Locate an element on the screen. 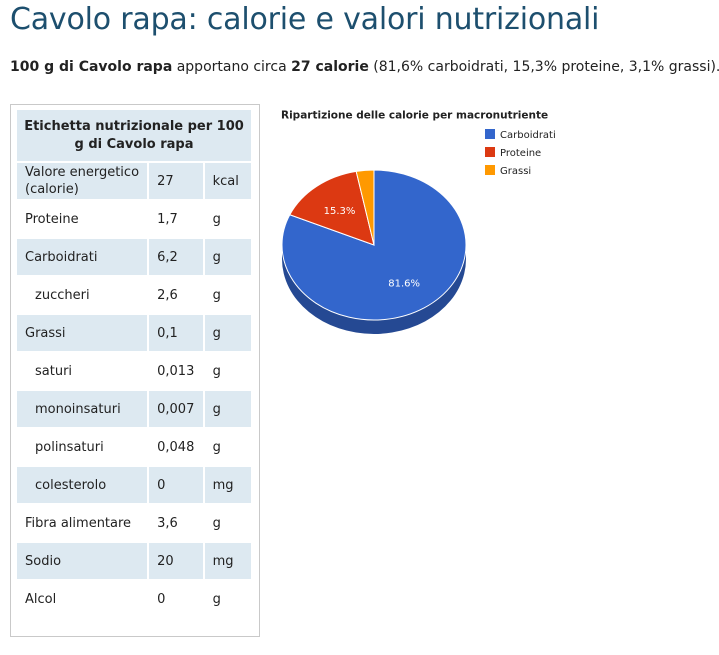  pie-slice-grassi is located at coordinates (365, 207).